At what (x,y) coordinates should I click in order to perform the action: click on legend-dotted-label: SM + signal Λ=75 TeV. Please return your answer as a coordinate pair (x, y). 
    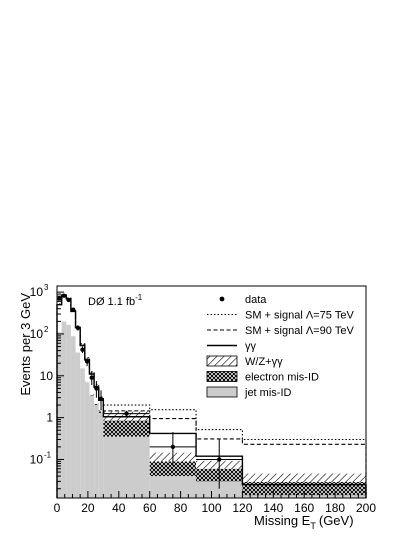
    Looking at the image, I should click on (300, 316).